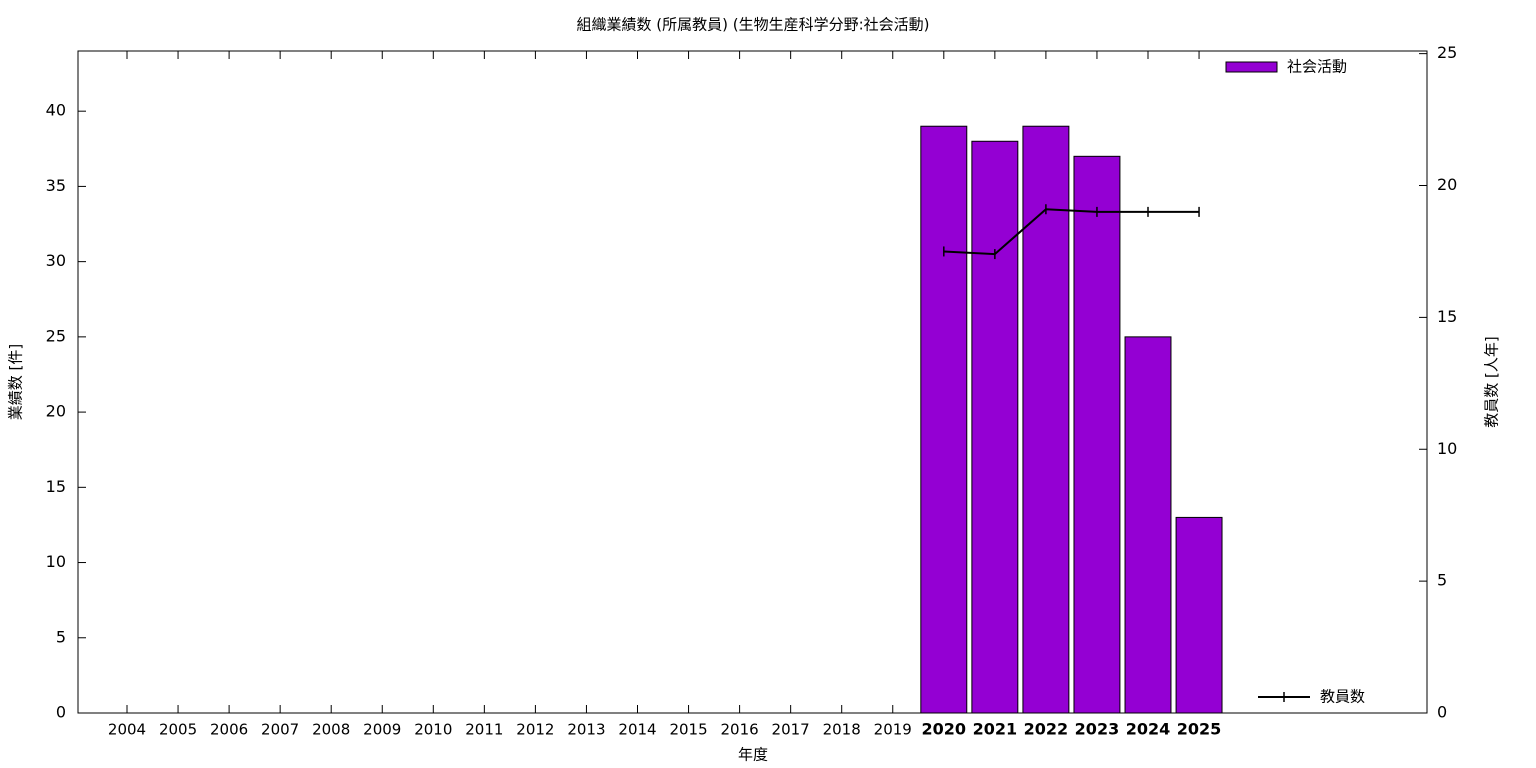  Describe the element at coordinates (433, 730) in the screenshot. I see `x-tick-label: 2010` at that location.